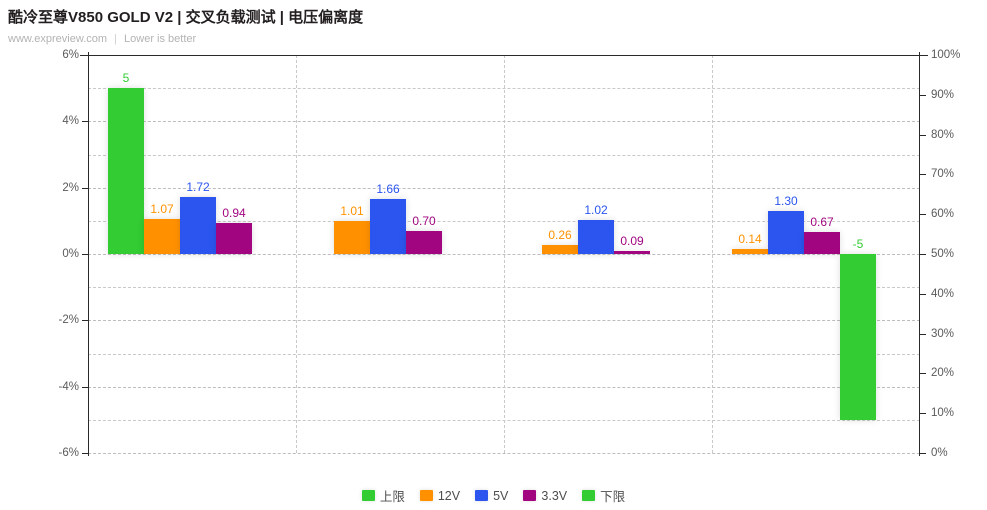 Image resolution: width=987 pixels, height=510 pixels. Describe the element at coordinates (939, 453) in the screenshot. I see `y-axis-label-right: 0%` at that location.